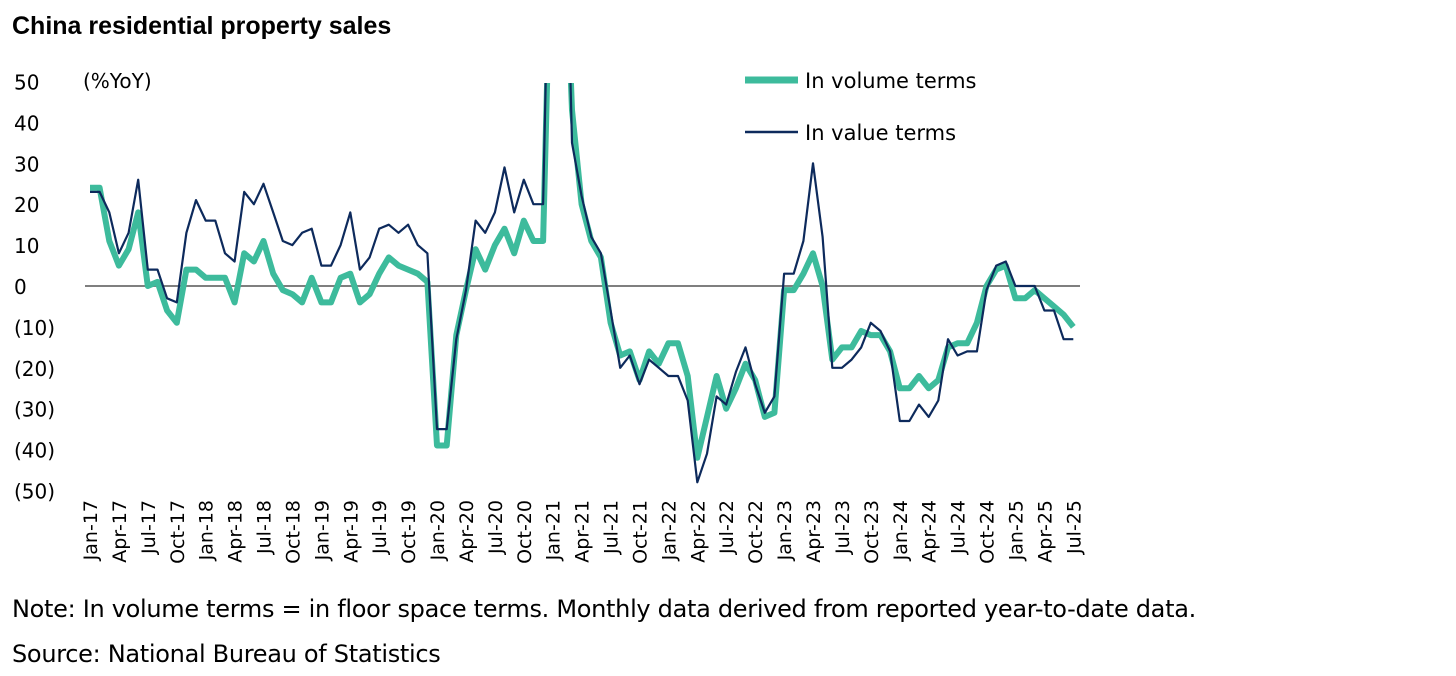  Describe the element at coordinates (26, 205) in the screenshot. I see `y-tick-label: 20` at that location.